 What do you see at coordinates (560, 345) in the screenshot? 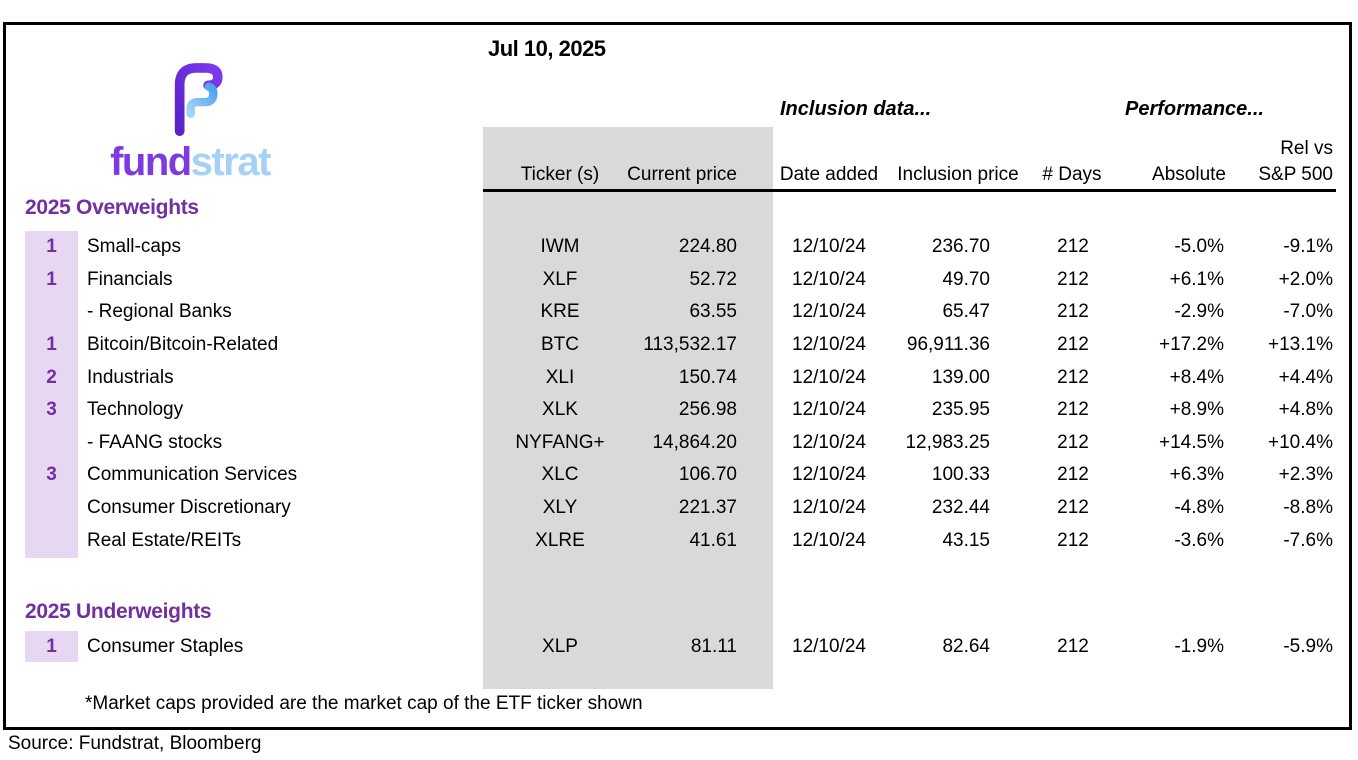
I see `cell-ticker: BTC` at bounding box center [560, 345].